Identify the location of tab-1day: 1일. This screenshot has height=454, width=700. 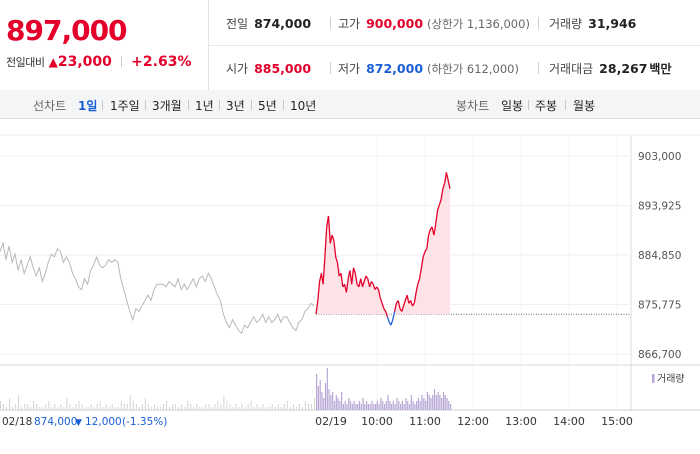
(88, 106).